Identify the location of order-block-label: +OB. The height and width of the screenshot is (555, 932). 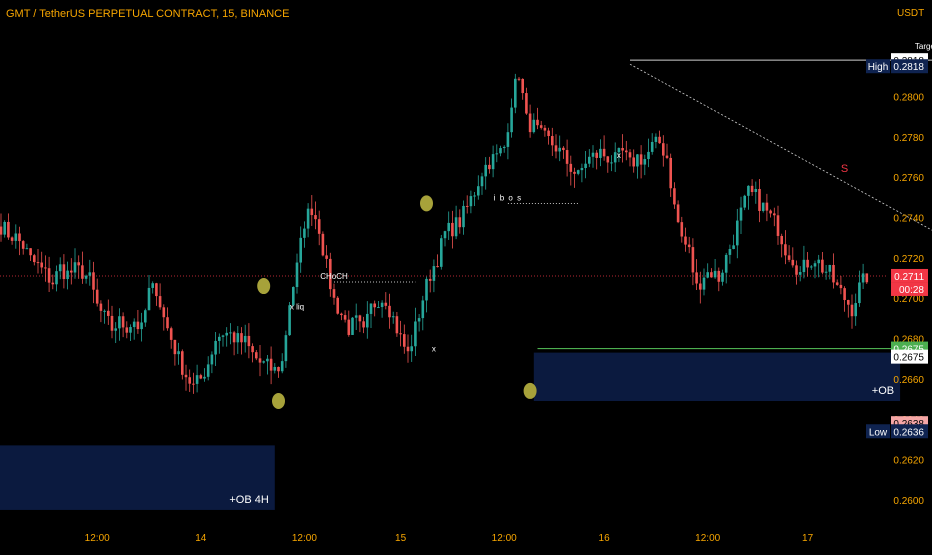
(883, 391).